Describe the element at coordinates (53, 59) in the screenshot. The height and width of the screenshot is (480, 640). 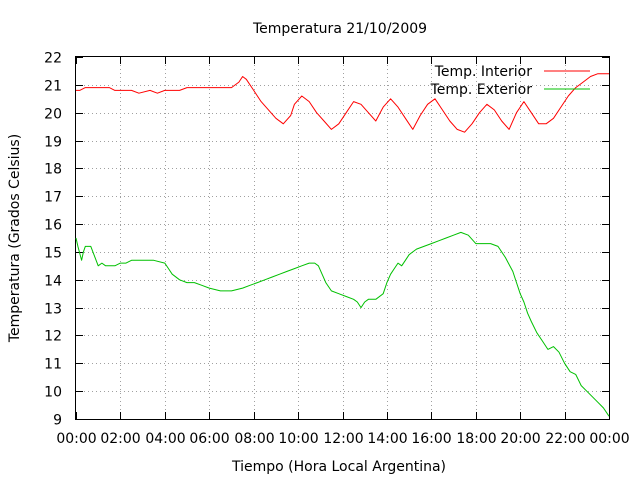
I see `y-tick-label: 22` at that location.